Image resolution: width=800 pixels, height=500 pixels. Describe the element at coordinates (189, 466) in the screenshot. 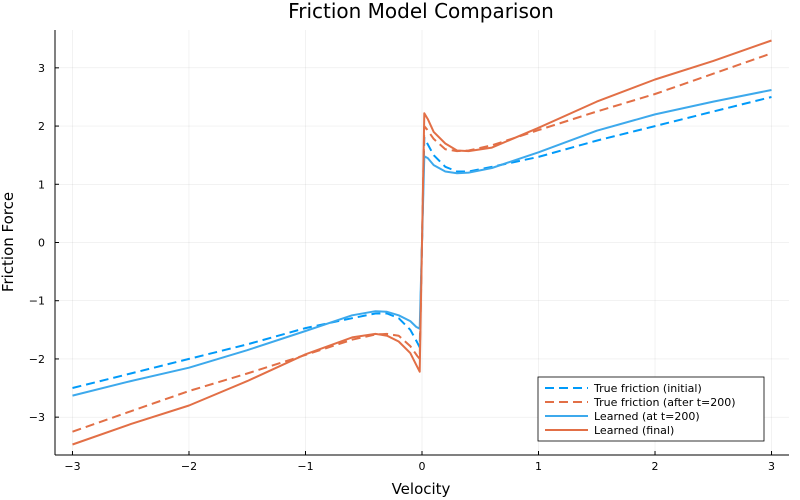

I see `x-tick-label: −2` at that location.